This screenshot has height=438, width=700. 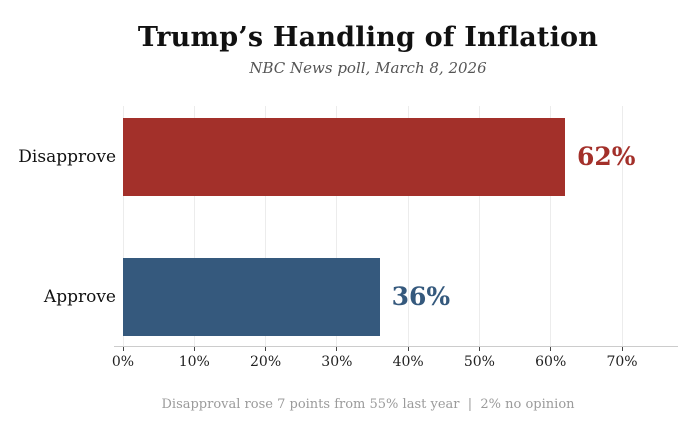 I want to click on x-axis-tick-50%, so click(x=479, y=349).